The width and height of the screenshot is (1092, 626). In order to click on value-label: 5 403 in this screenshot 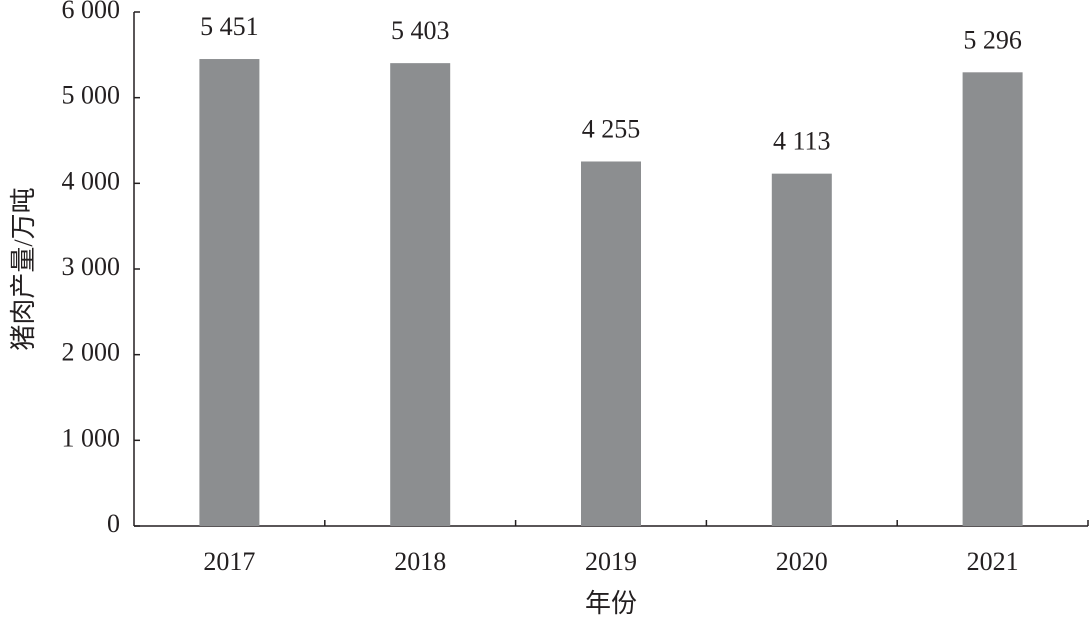, I will do `click(420, 30)`.